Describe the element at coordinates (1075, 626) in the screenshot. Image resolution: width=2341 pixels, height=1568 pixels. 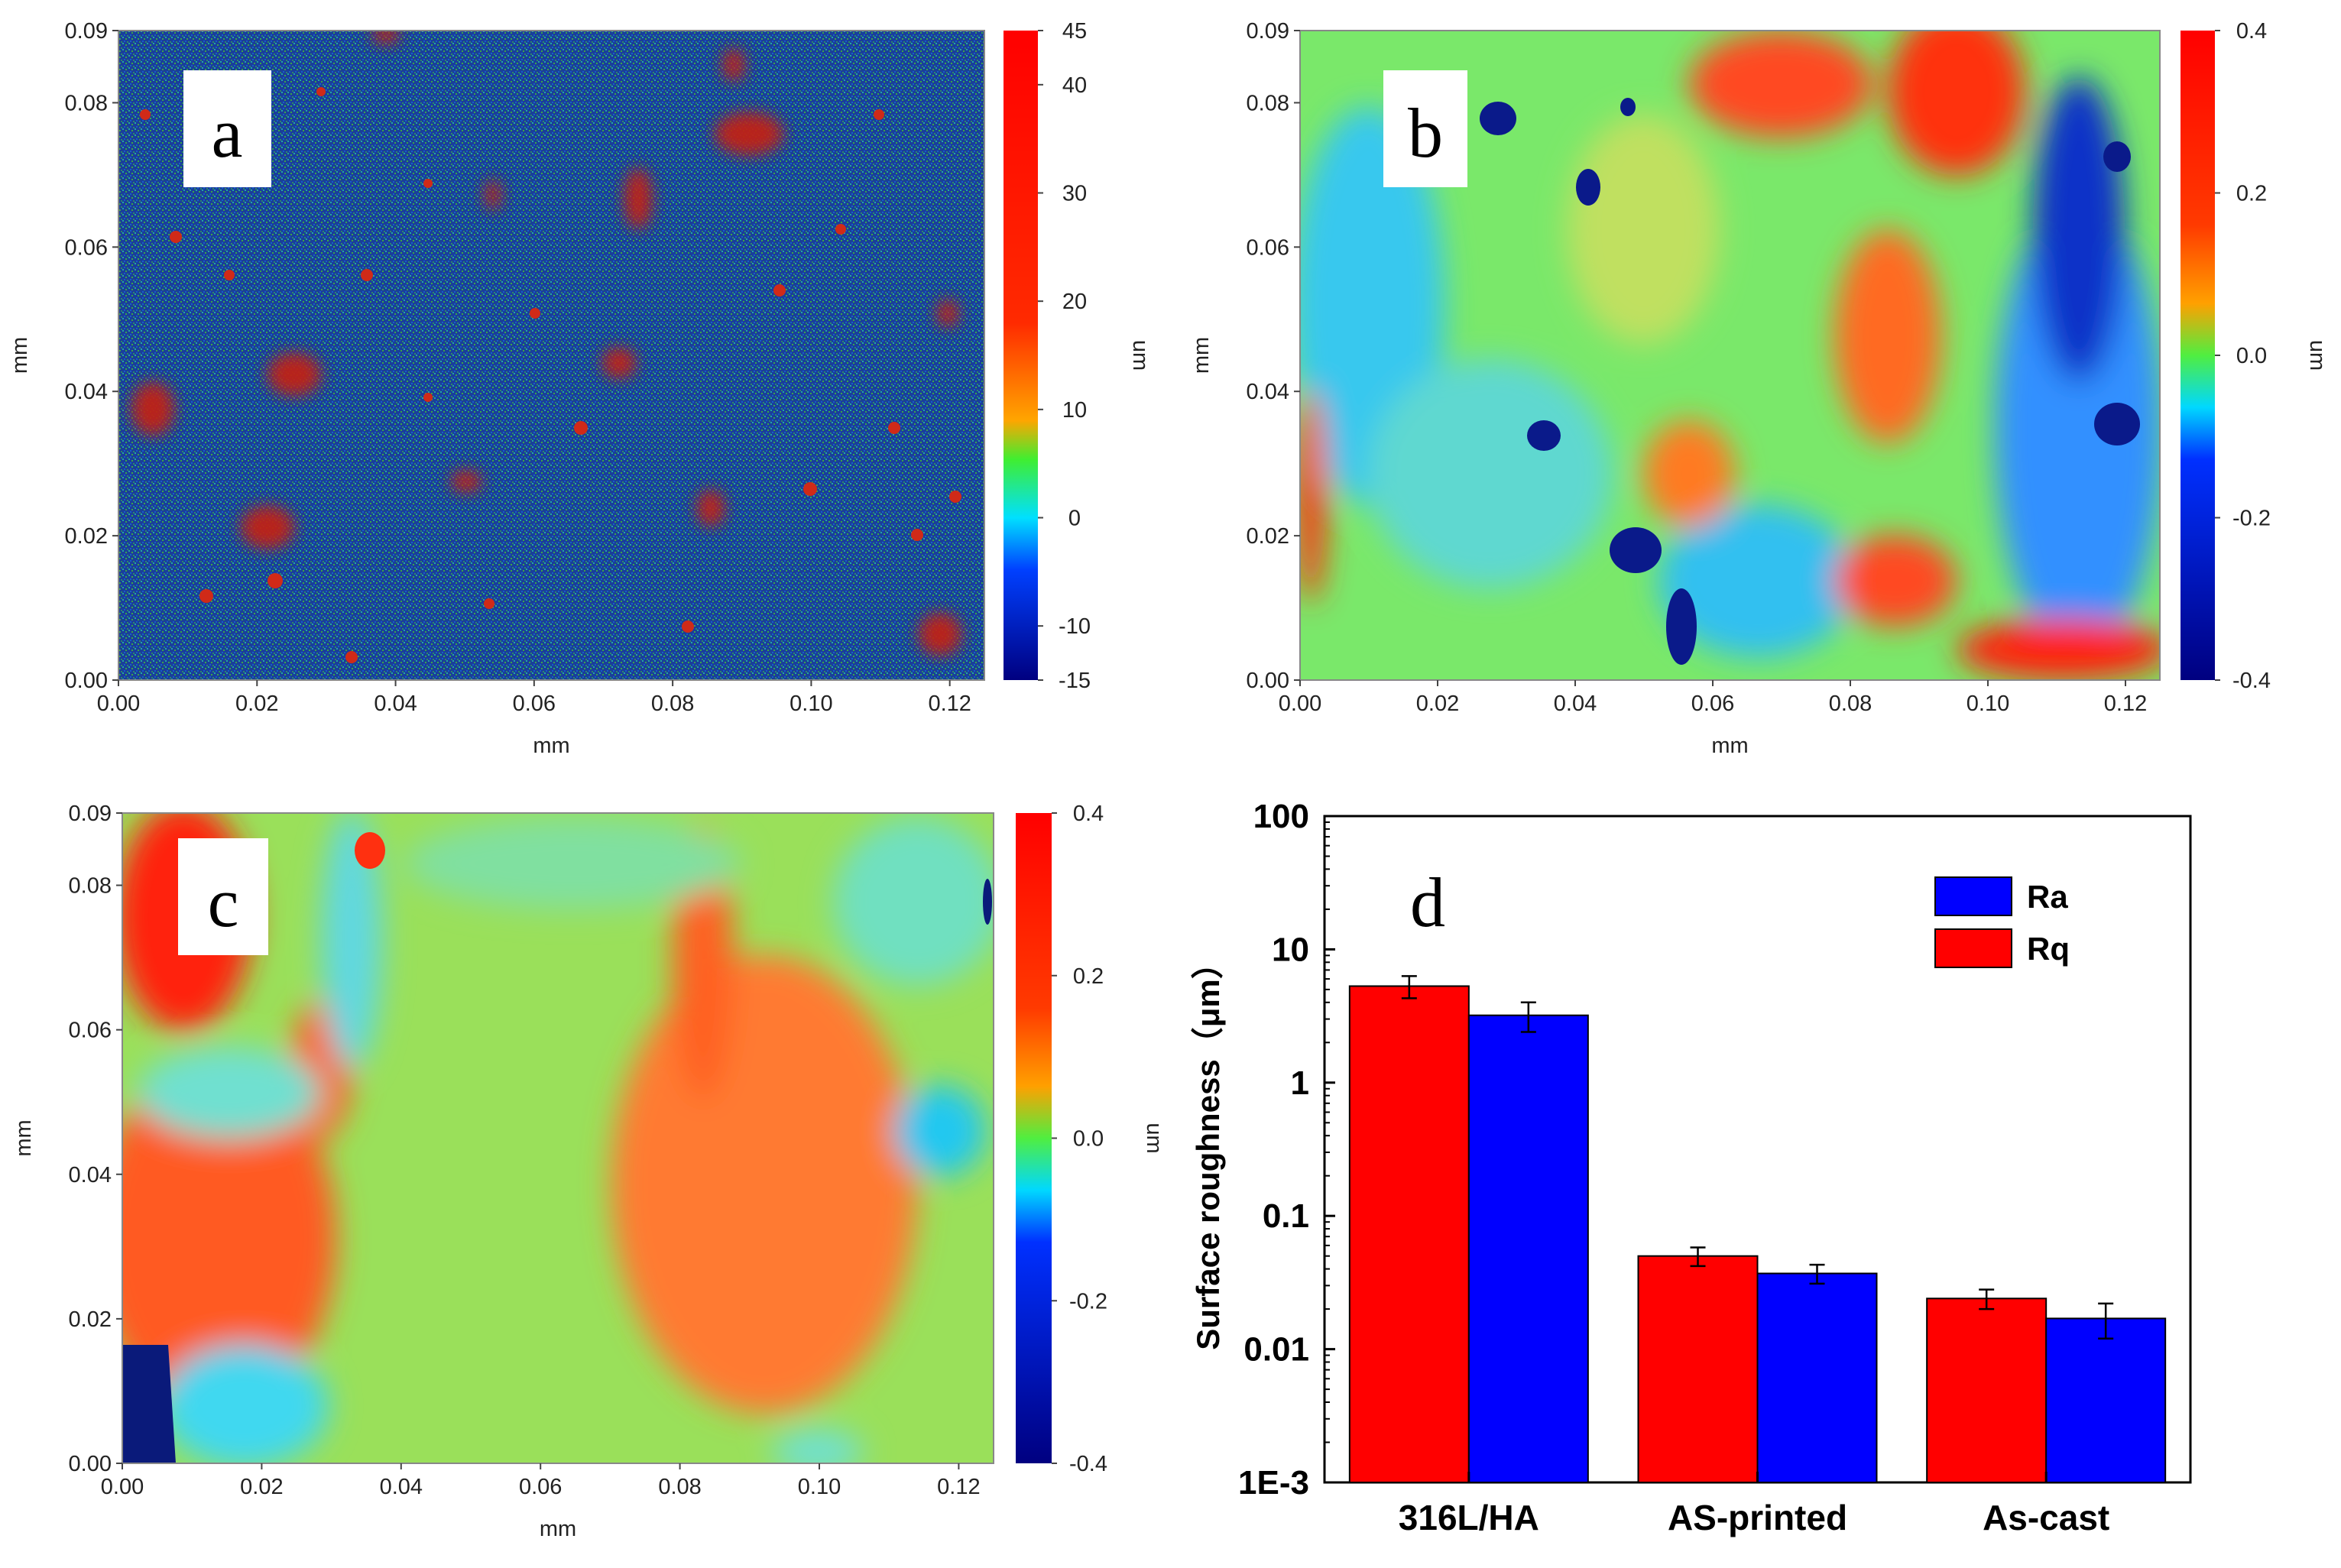
I see `colorbar-tick-label: -10` at that location.